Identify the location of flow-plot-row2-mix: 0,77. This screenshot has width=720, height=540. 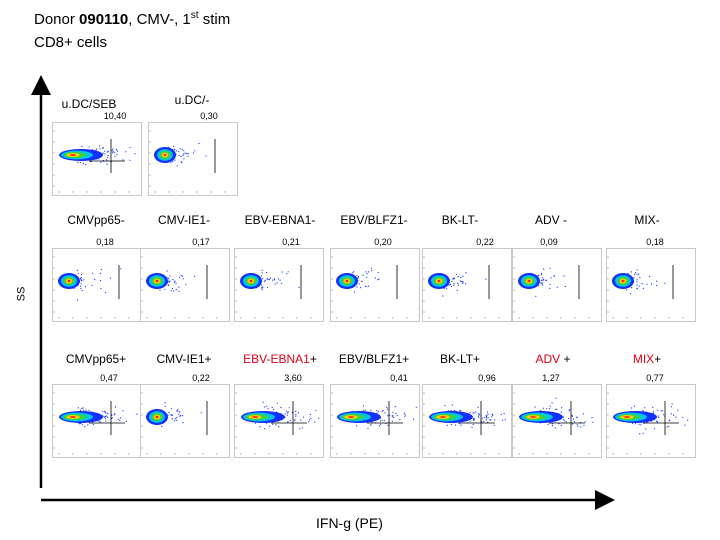
(651, 415).